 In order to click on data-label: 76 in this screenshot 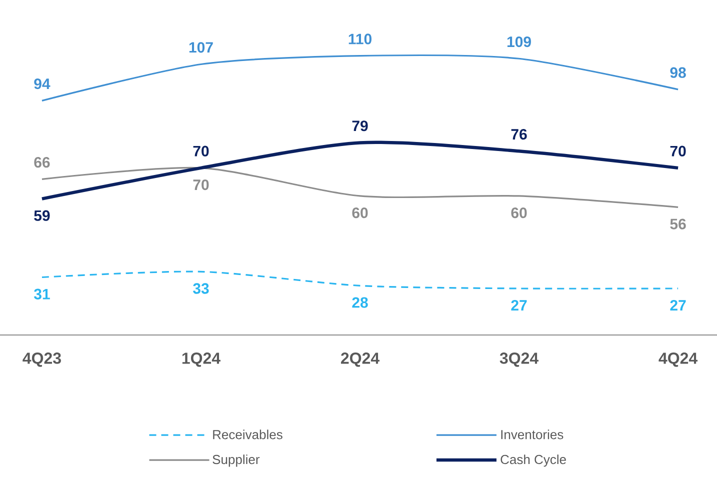, I will do `click(519, 134)`.